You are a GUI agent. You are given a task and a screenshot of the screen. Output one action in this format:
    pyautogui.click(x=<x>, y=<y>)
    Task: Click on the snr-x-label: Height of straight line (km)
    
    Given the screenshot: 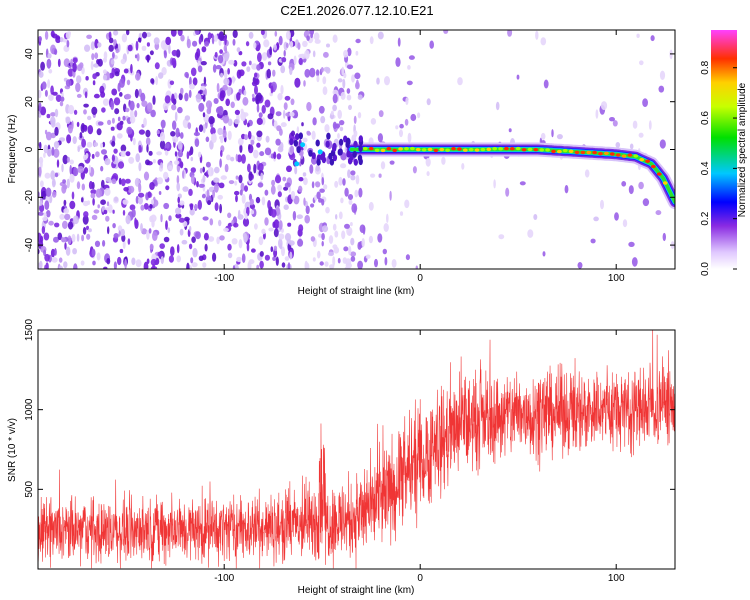 What is the action you would take?
    pyautogui.click(x=356, y=590)
    